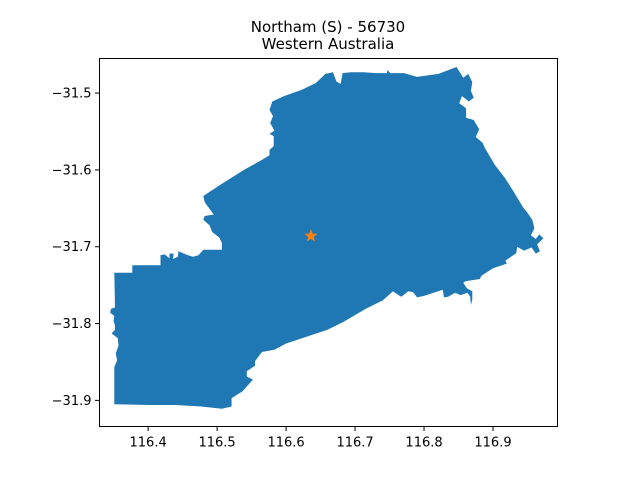 The height and width of the screenshot is (480, 640). Describe the element at coordinates (423, 443) in the screenshot. I see `x-tick-label: 116.8` at that location.